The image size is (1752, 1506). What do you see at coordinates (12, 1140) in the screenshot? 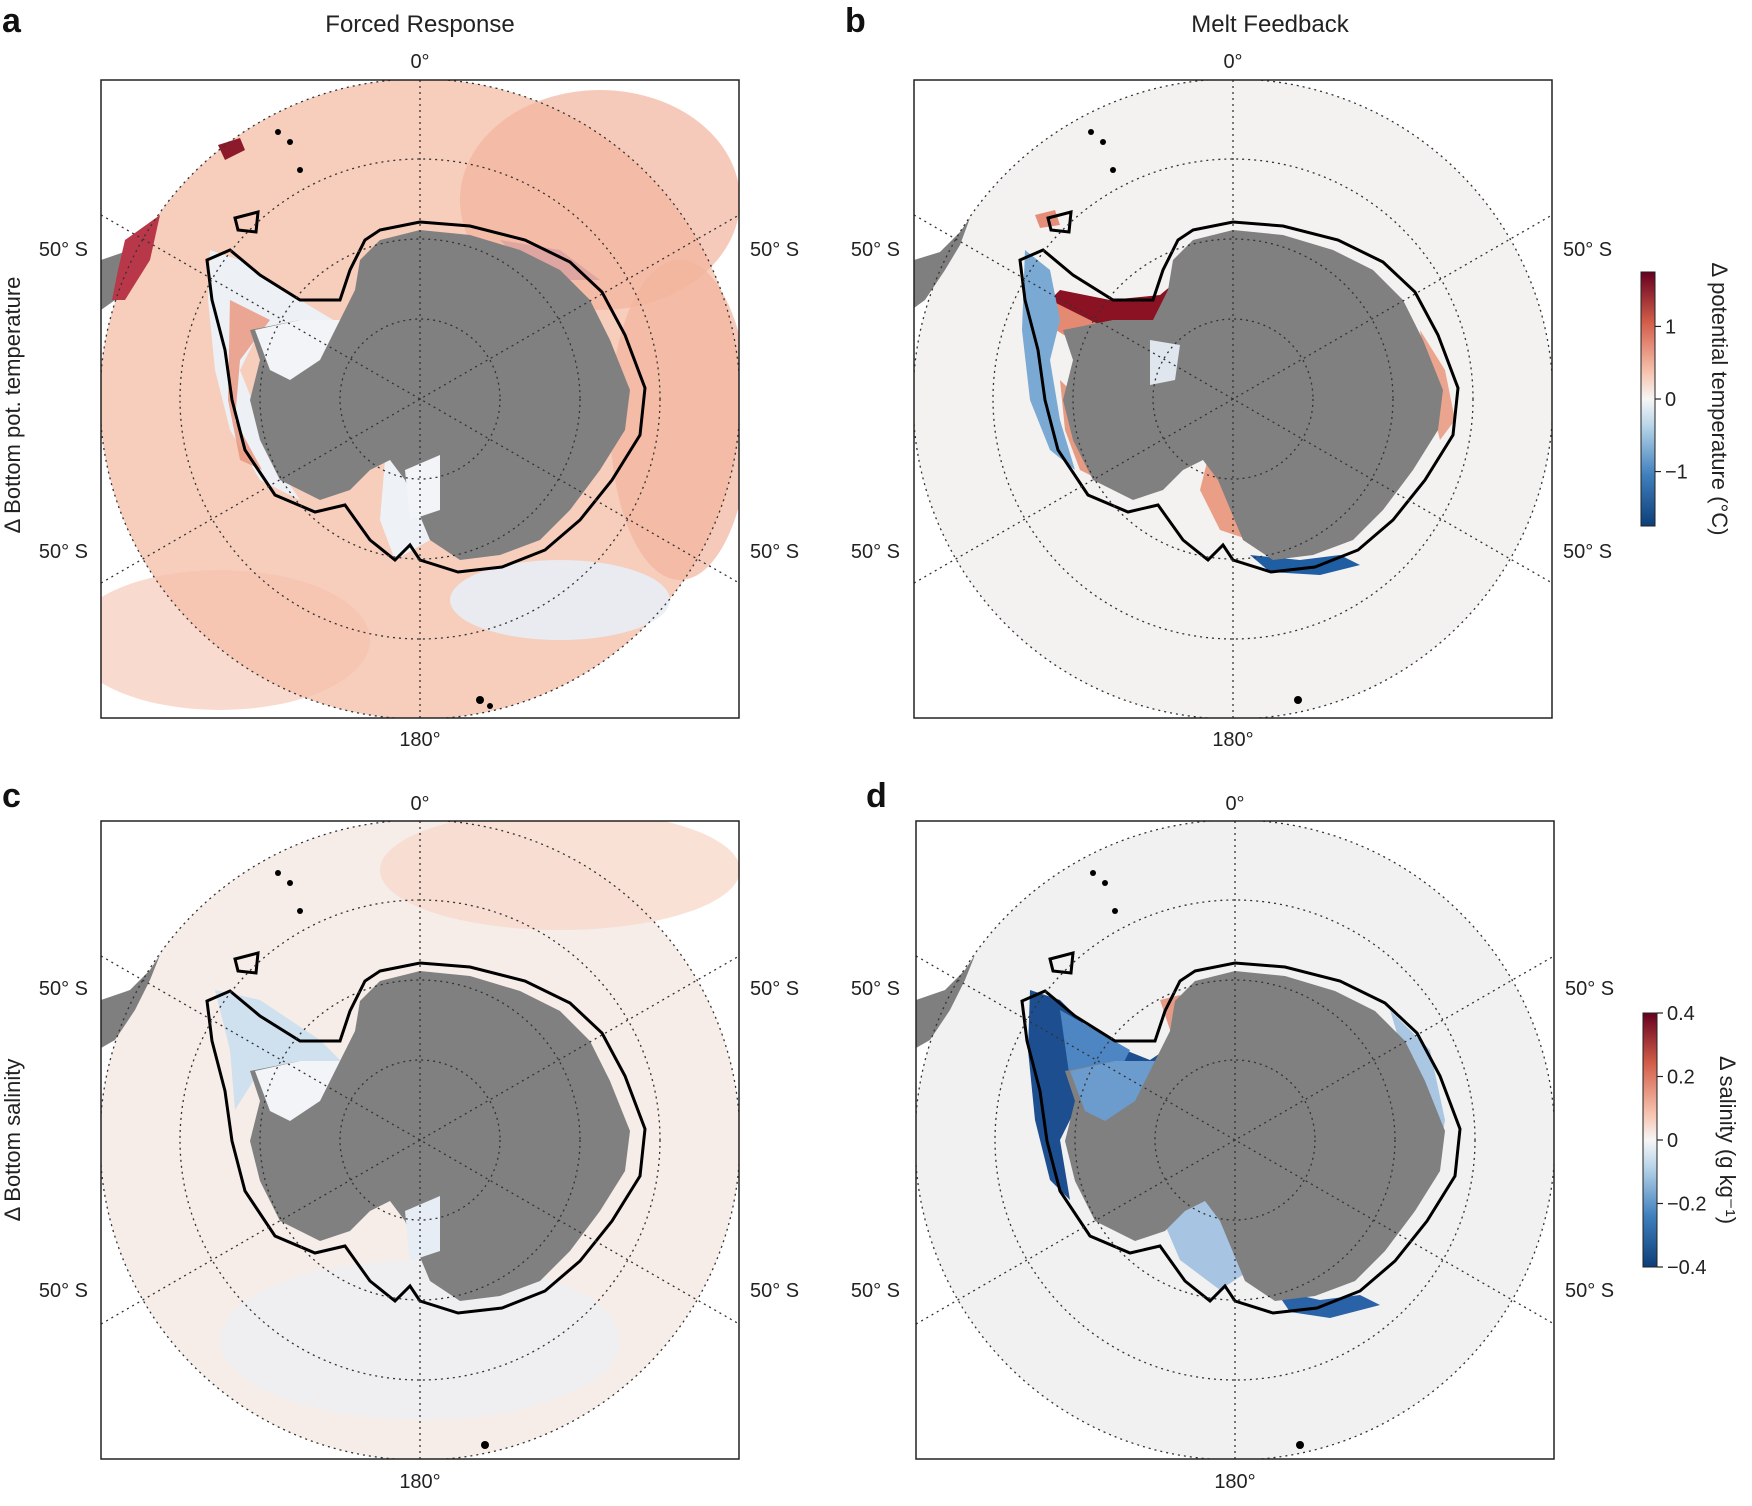
I see `row-label-salinity: Δ Bottom salinity` at bounding box center [12, 1140].